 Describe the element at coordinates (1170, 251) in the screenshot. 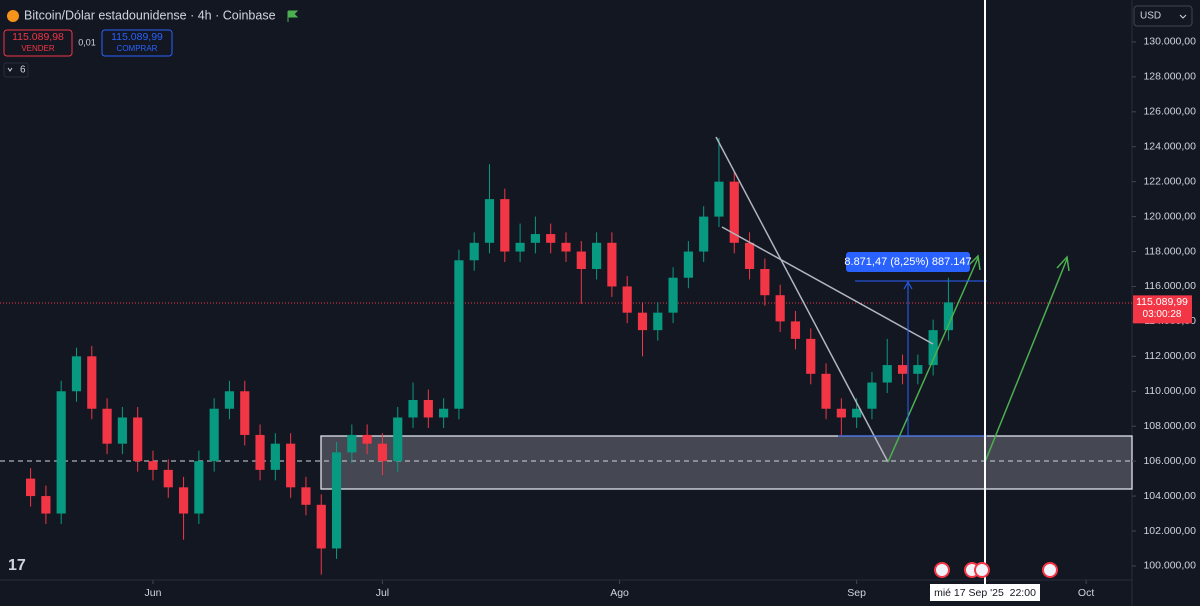

I see `y-tick-label: 118.000,00` at that location.